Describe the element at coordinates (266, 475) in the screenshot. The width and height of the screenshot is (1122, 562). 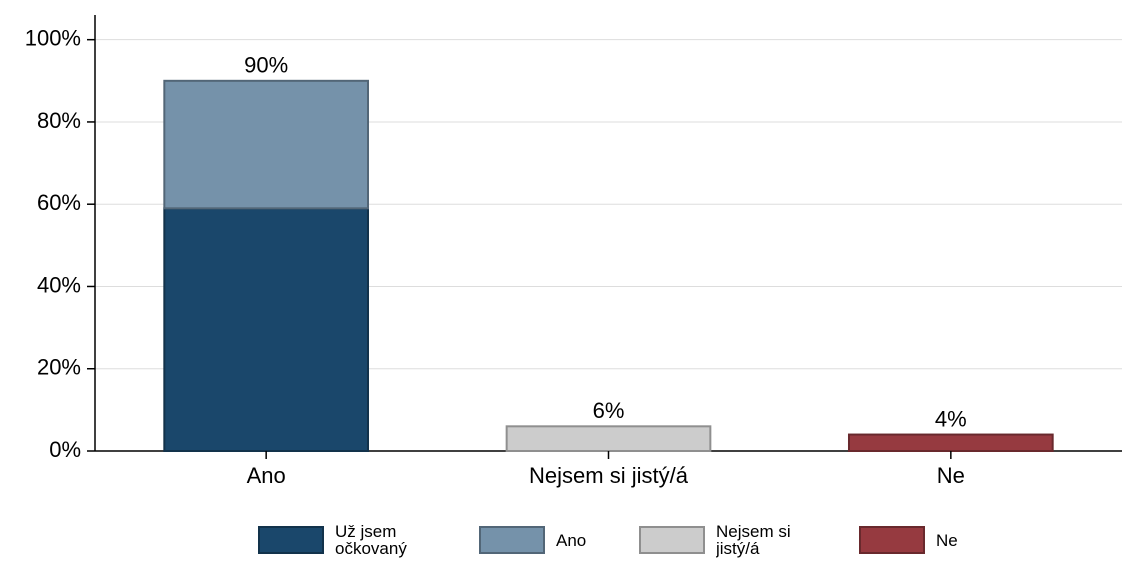
I see `x-tick-label: Ano` at that location.